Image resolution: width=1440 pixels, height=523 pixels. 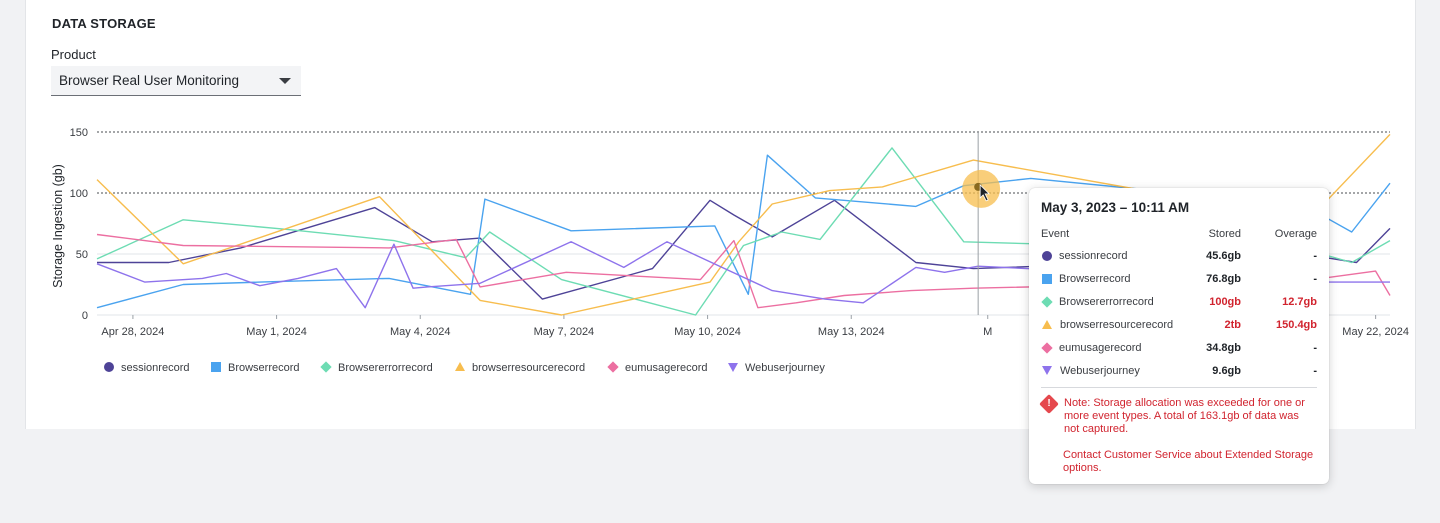 I want to click on tooltip-row-stored: 76.8gb, so click(x=1223, y=278).